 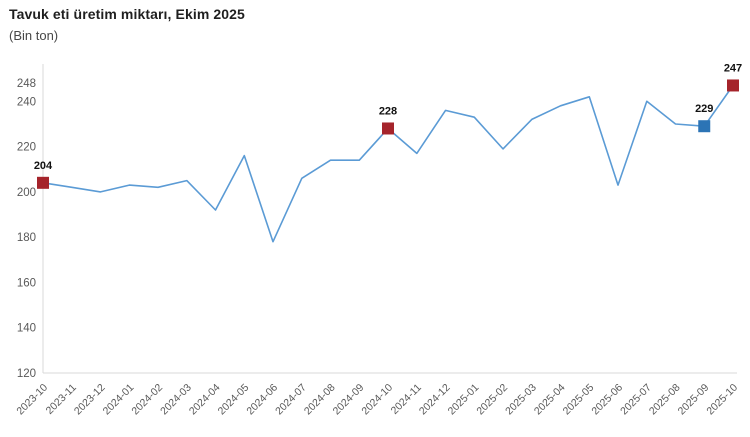 What do you see at coordinates (34, 35) in the screenshot?
I see `chart-subtitle: (Bin ton)` at bounding box center [34, 35].